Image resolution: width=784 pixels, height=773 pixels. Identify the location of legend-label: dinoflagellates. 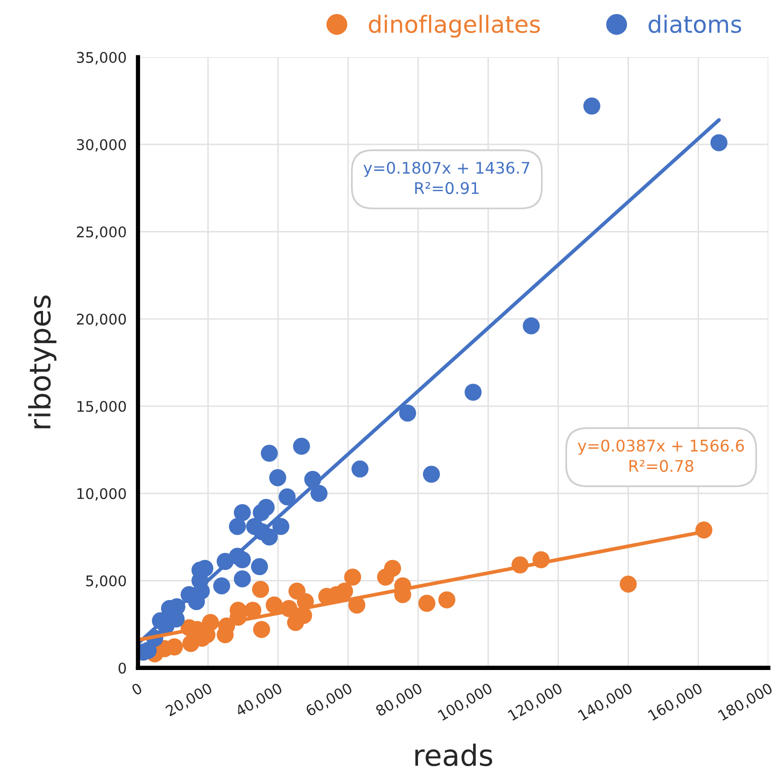
(454, 26).